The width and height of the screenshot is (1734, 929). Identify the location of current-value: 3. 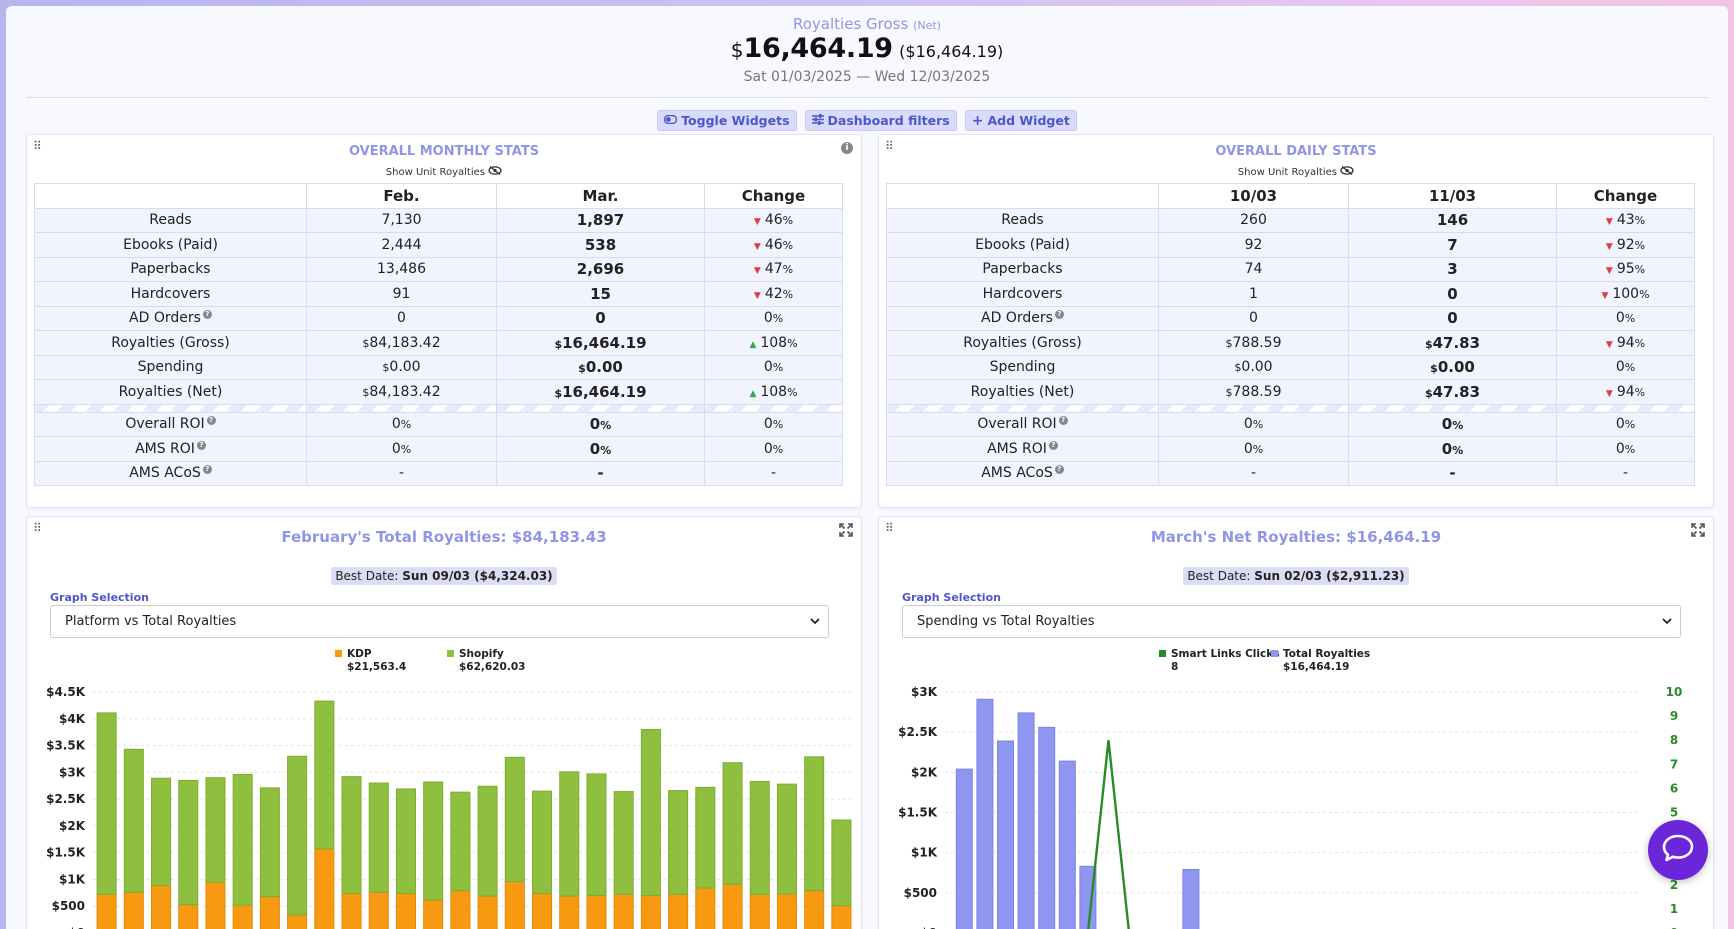
(1452, 269).